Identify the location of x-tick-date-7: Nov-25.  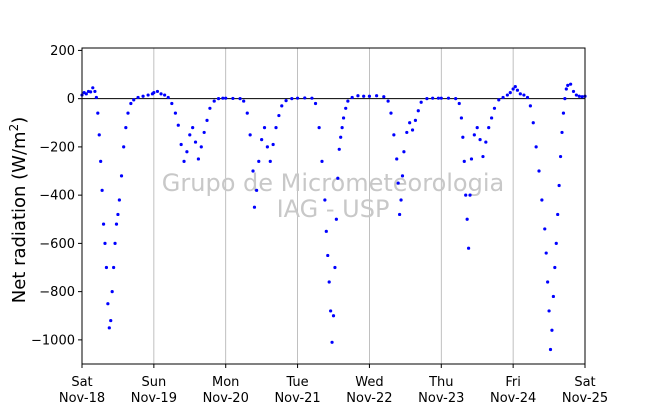
(585, 398).